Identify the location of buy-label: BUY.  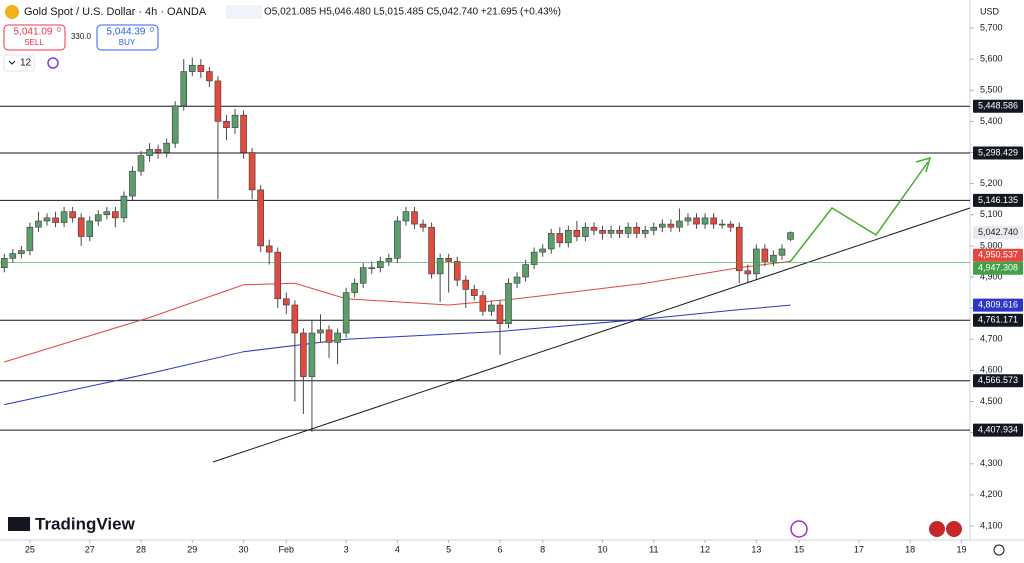
(127, 42).